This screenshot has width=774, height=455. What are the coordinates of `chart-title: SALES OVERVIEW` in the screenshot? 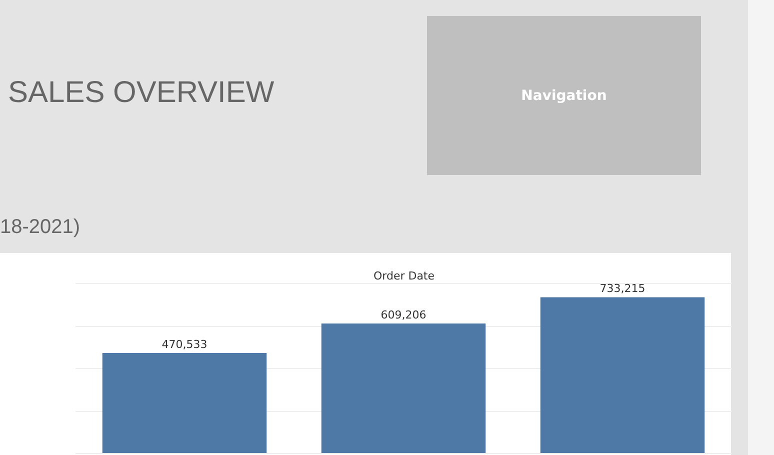 It's located at (141, 93).